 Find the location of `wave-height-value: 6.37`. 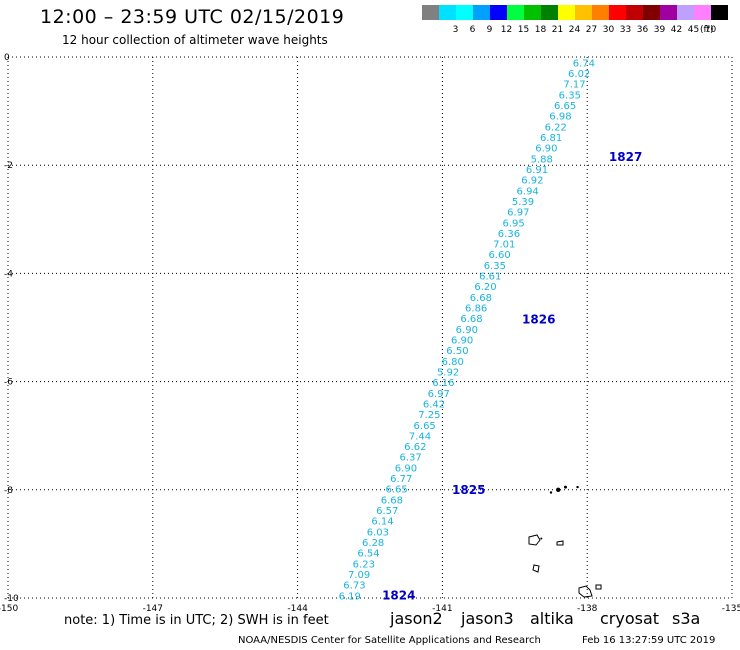

wave-height-value: 6.37 is located at coordinates (410, 458).